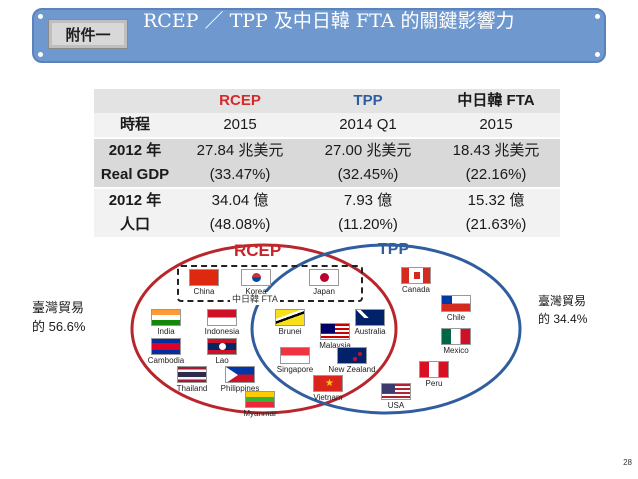 Image resolution: width=638 pixels, height=479 pixels. Describe the element at coordinates (295, 360) in the screenshot. I see `country-singapore: Singapore` at that location.